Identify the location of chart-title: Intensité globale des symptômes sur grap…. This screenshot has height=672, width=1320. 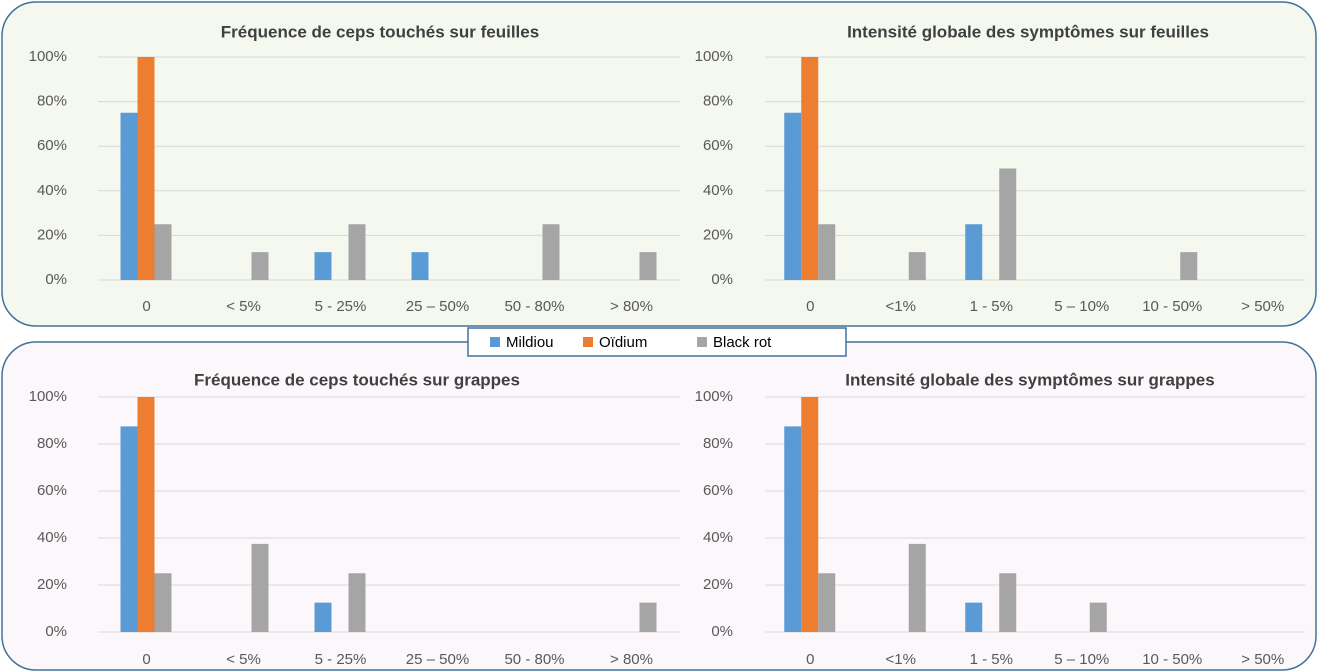
(1029, 379).